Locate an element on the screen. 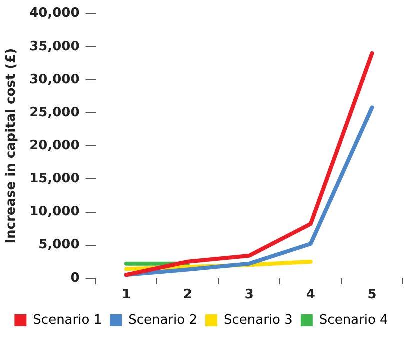 The image size is (413, 337). y-tick-label: 30,000 is located at coordinates (55, 80).